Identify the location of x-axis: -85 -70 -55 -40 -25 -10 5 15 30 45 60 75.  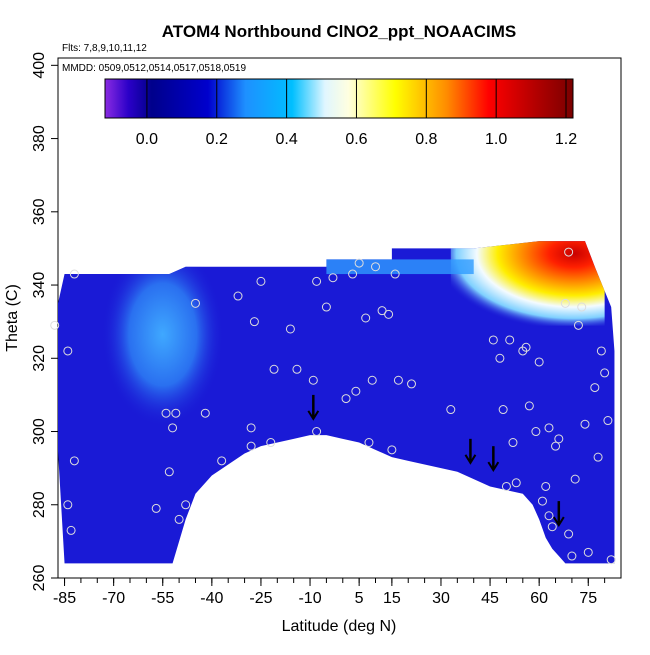
(329, 592).